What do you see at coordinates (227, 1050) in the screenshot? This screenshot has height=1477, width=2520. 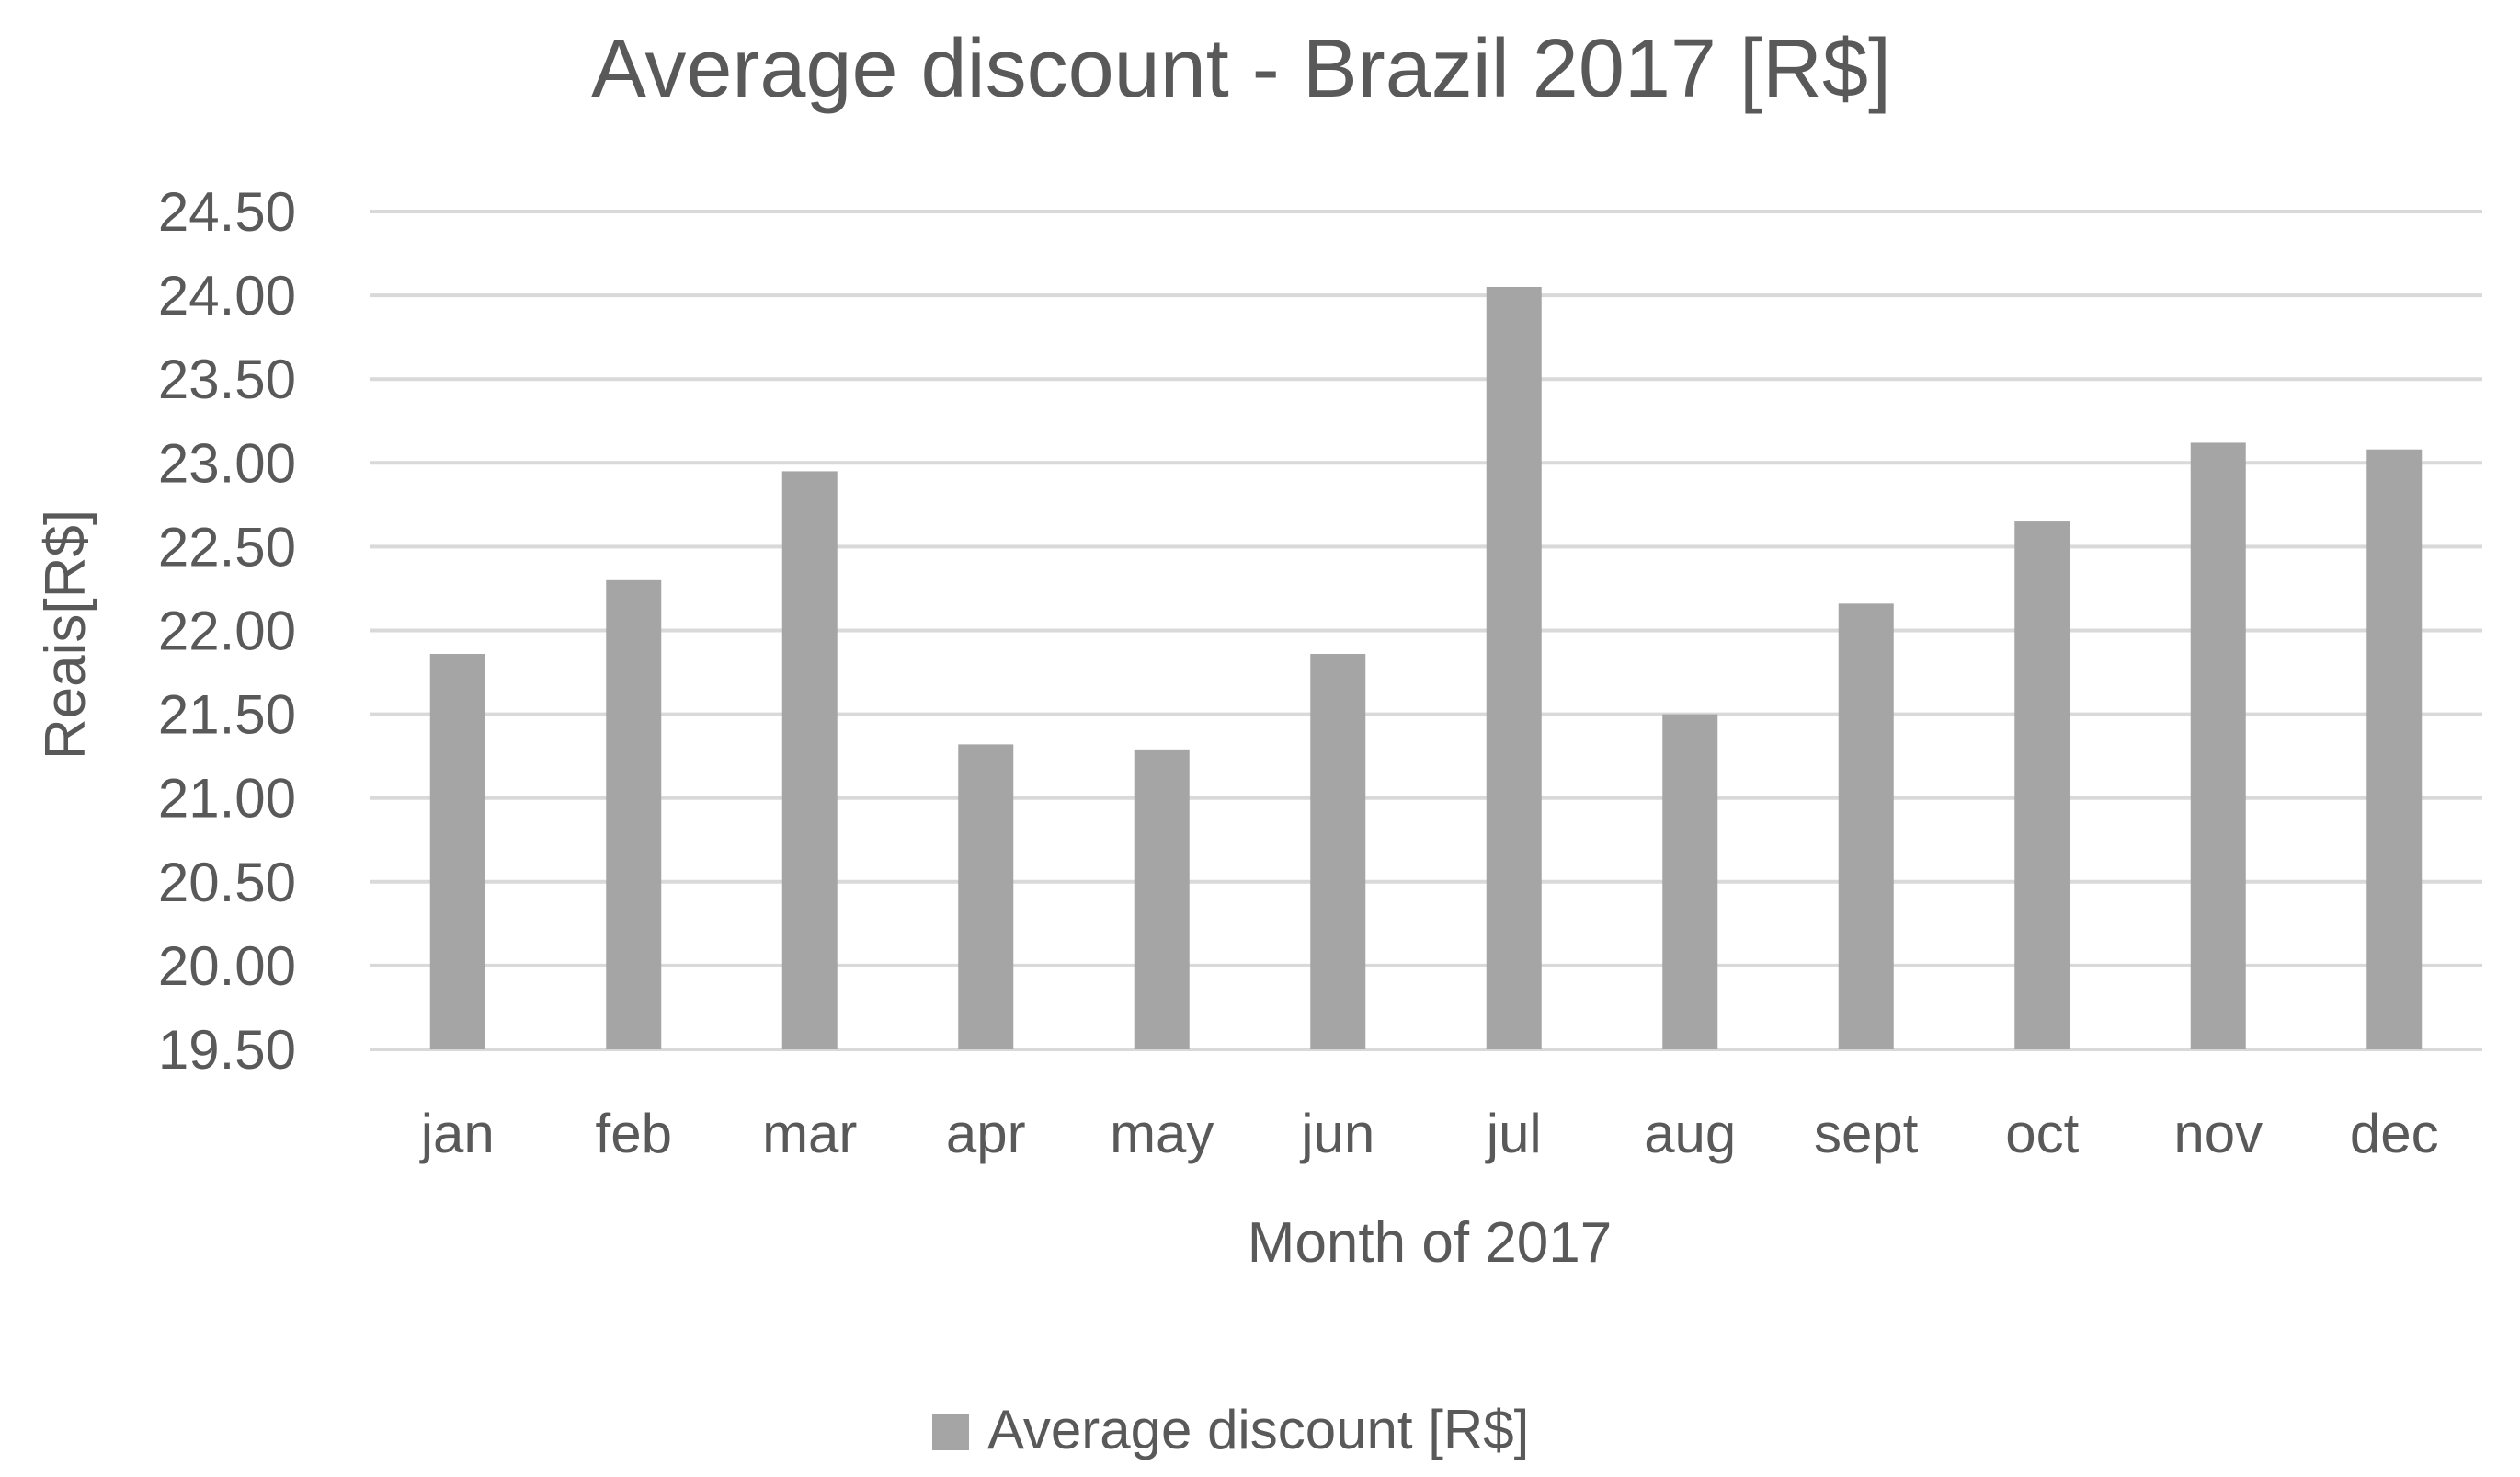 I see `y-tick-label: 19.50` at bounding box center [227, 1050].